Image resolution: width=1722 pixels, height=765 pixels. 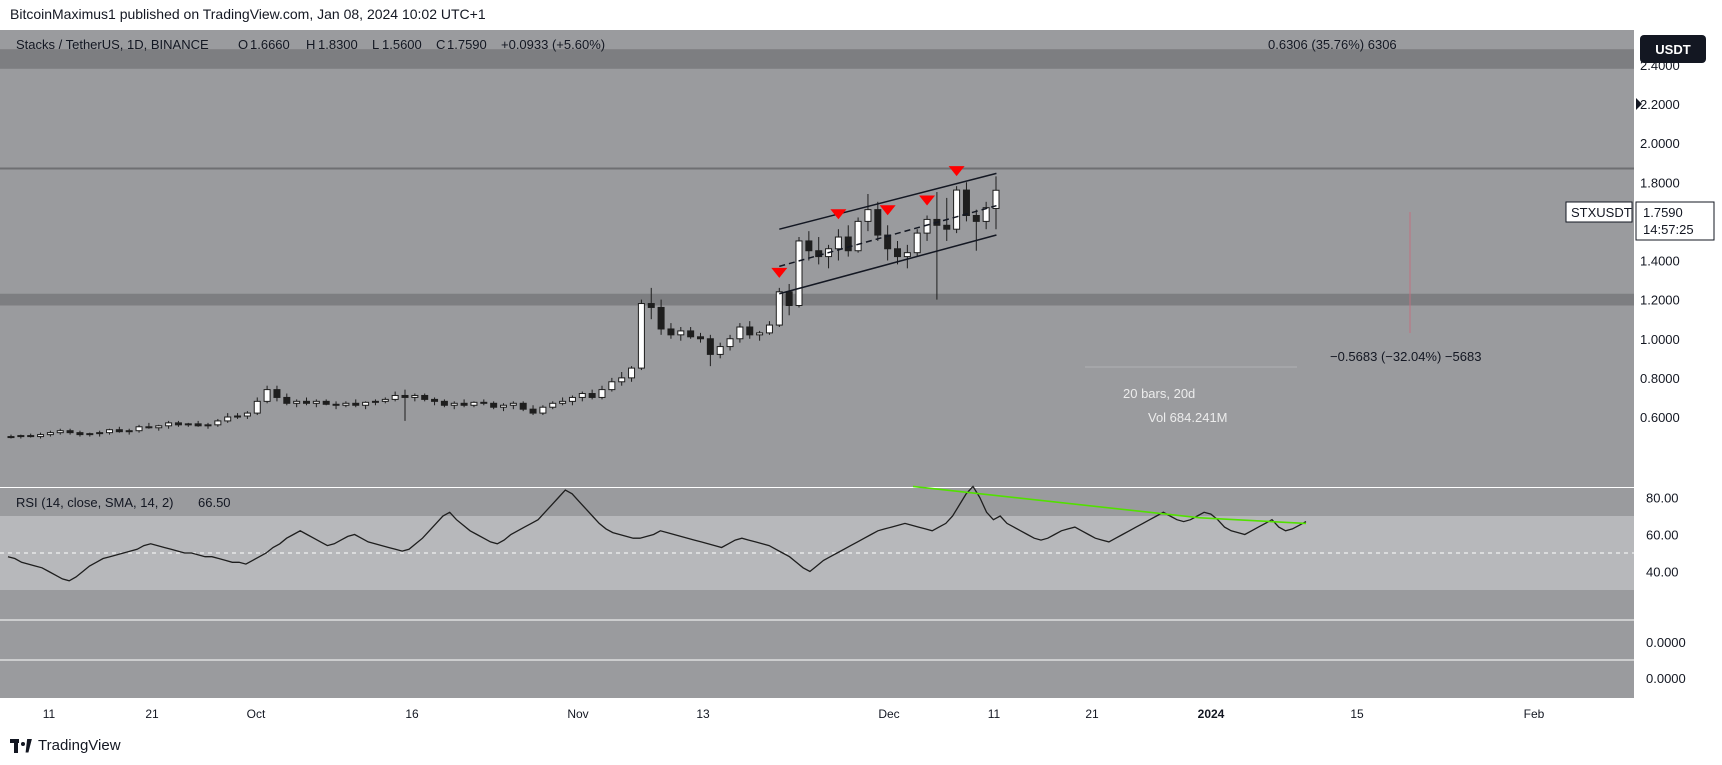 What do you see at coordinates (1675, 221) in the screenshot?
I see `last-price-bg` at bounding box center [1675, 221].